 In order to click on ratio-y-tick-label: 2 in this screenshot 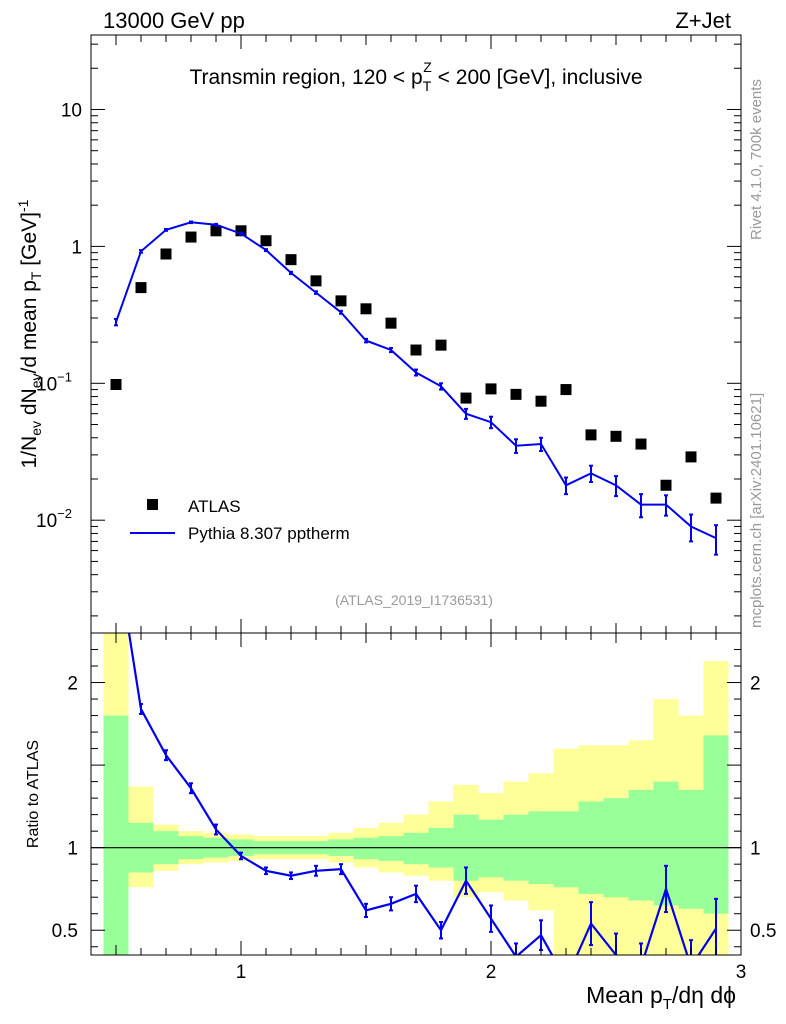, I will do `click(72, 684)`.